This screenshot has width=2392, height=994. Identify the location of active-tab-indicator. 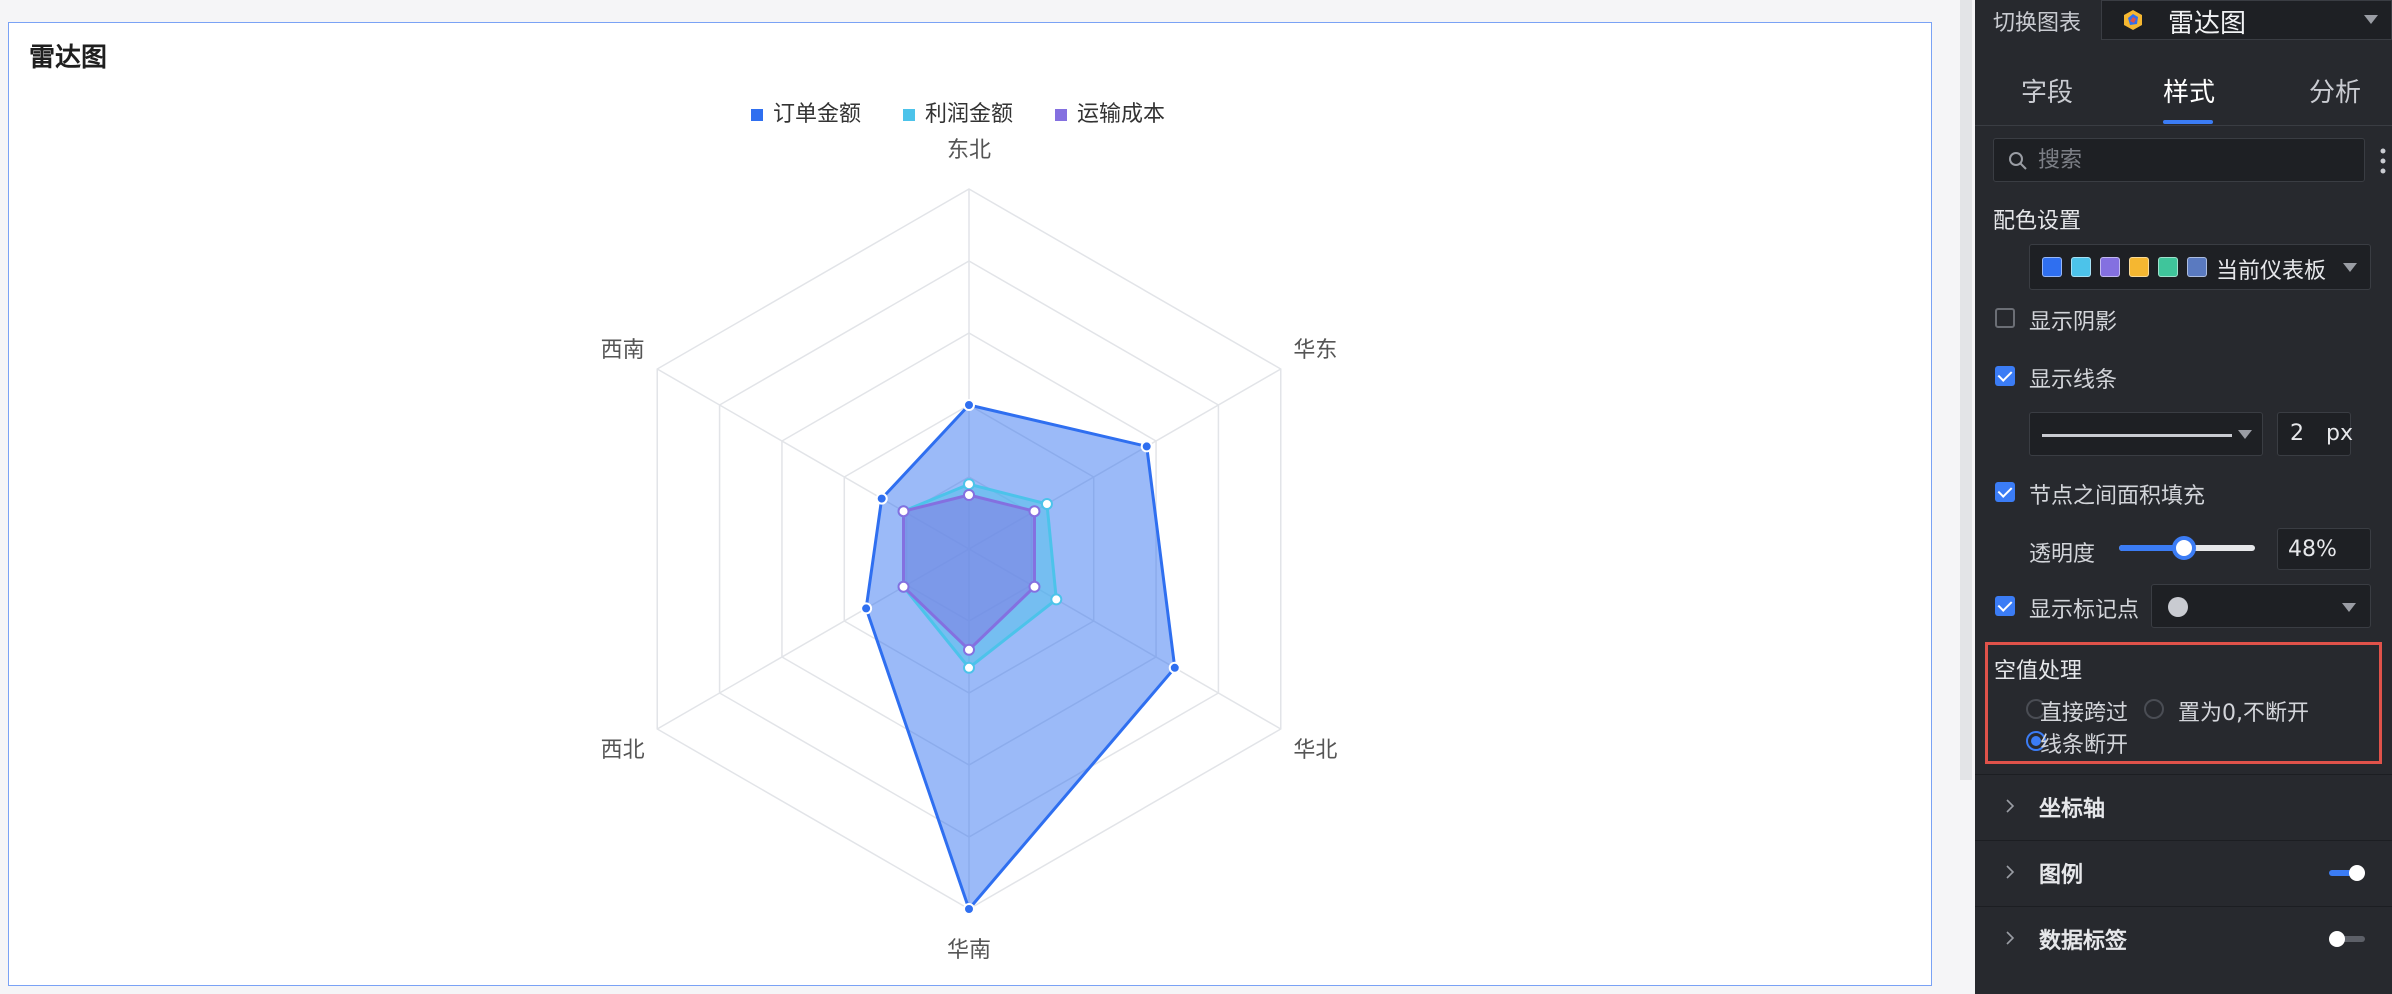
(2188, 122).